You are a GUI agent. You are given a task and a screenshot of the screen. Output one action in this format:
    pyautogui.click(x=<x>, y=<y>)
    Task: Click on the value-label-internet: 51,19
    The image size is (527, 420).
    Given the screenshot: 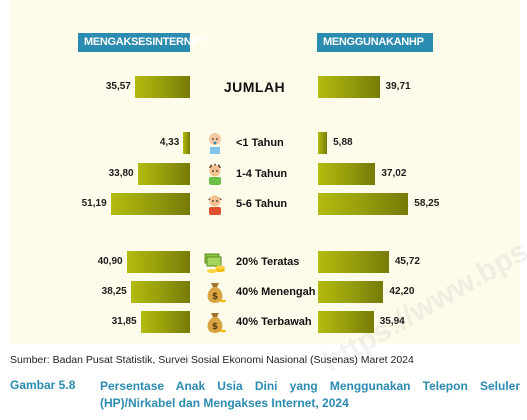 What is the action you would take?
    pyautogui.click(x=94, y=203)
    